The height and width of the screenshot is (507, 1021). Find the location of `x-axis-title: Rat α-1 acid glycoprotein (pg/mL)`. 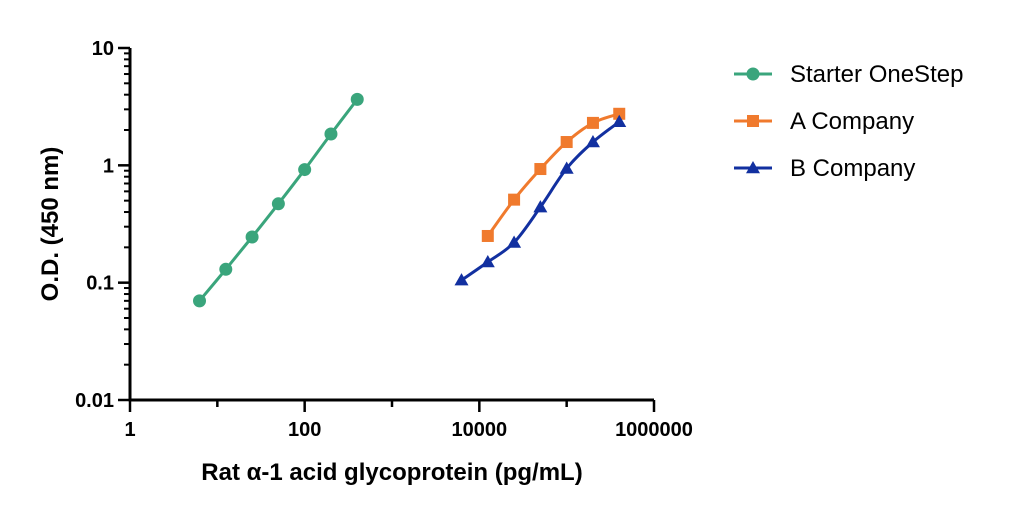

x-axis-title: Rat α-1 acid glycoprotein (pg/mL) is located at coordinates (391, 472).